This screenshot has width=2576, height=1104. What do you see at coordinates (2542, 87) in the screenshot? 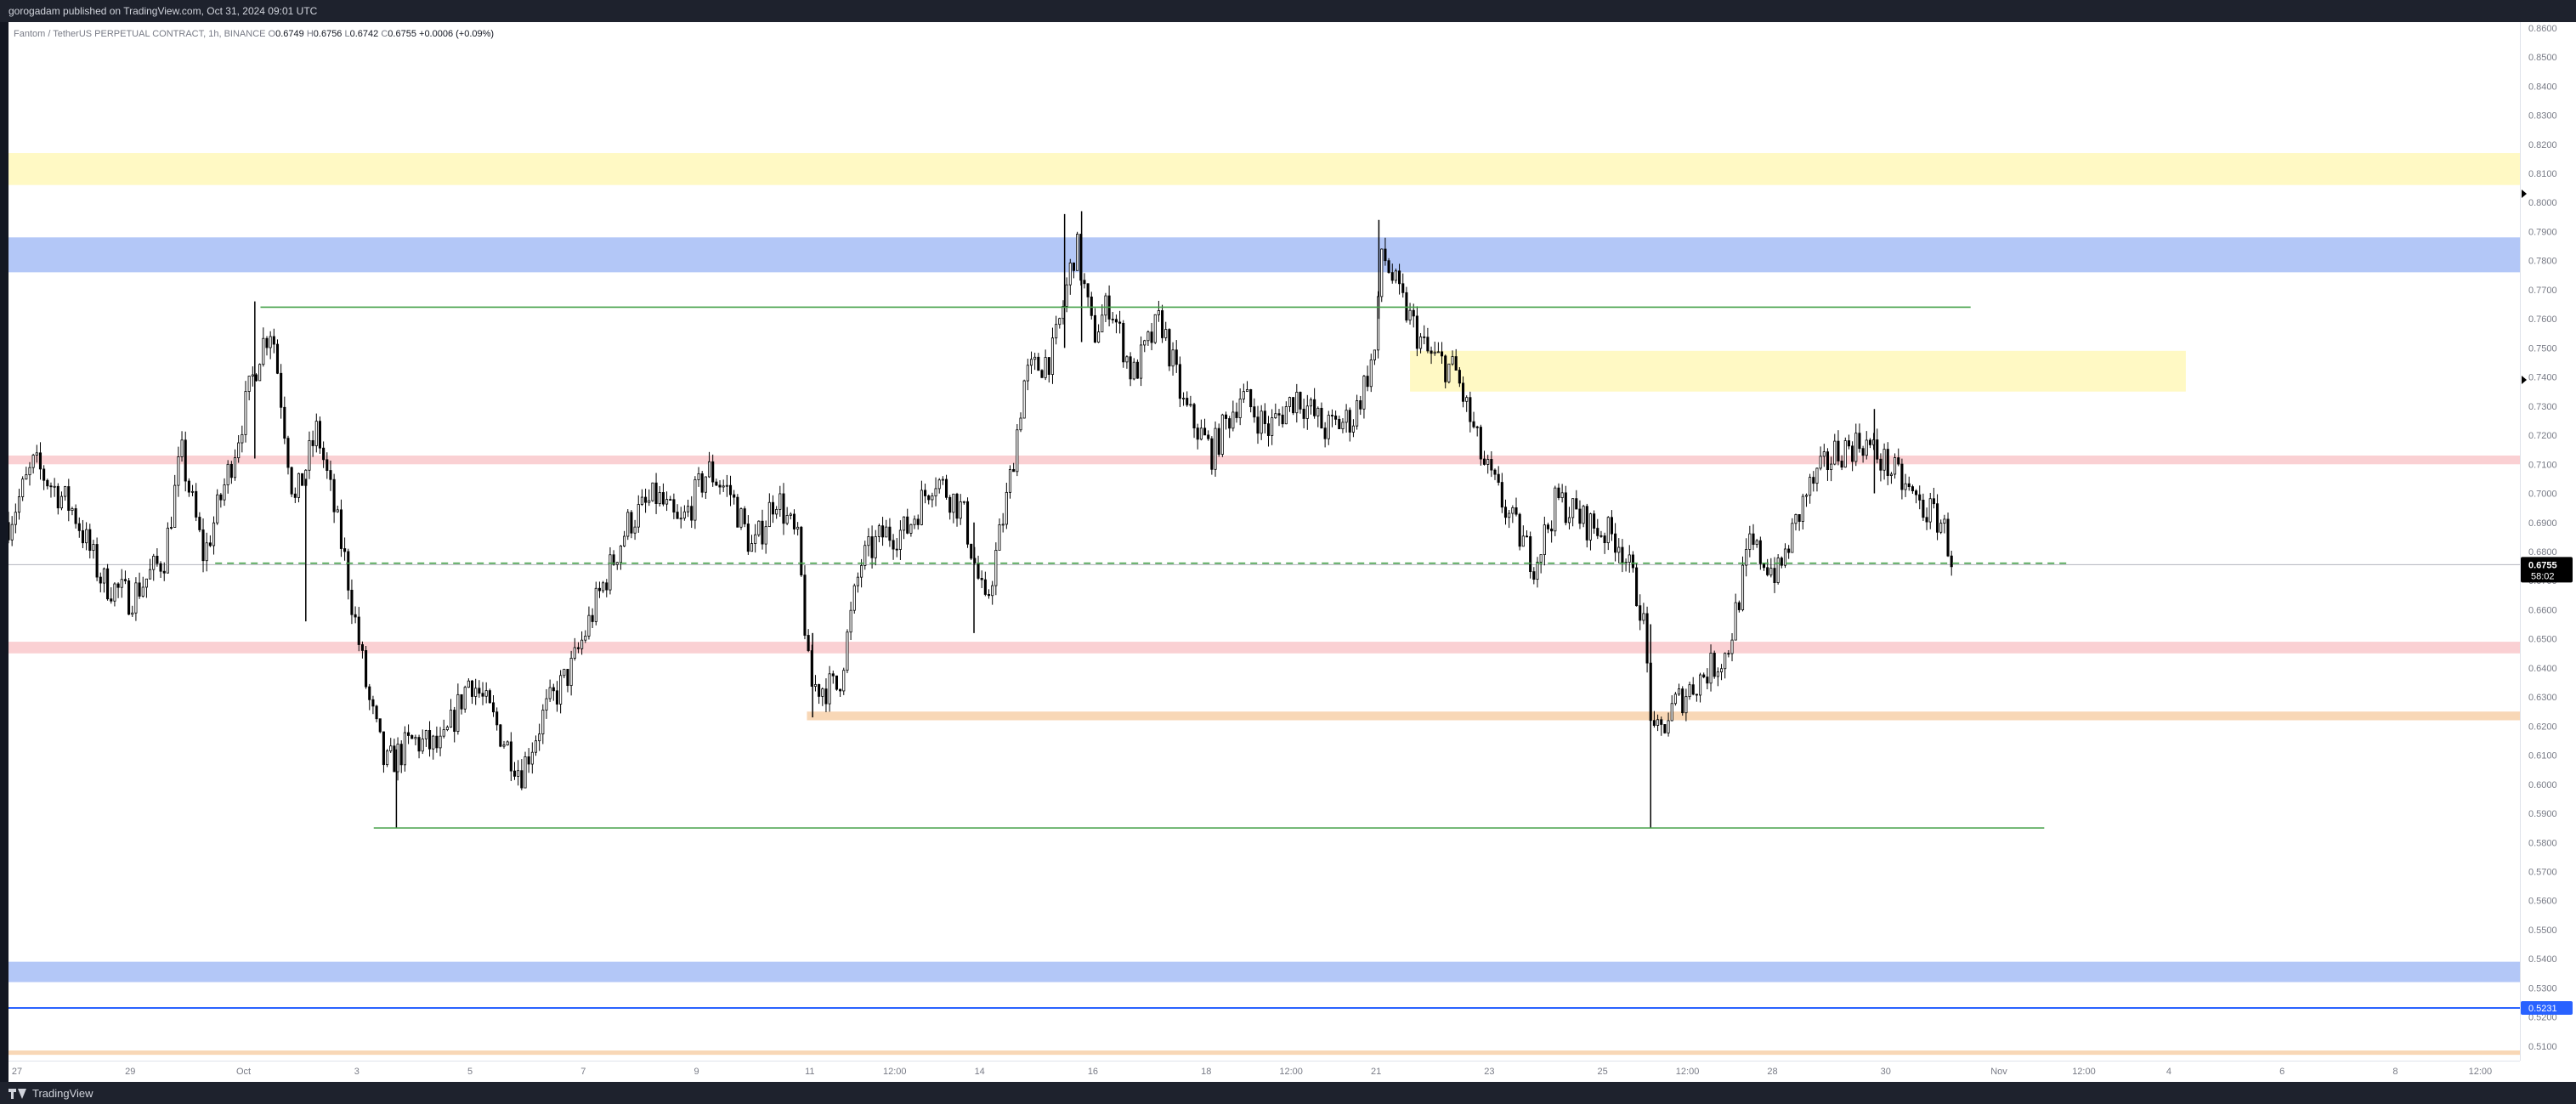
I see `price-tick-label: 0.8400` at bounding box center [2542, 87].